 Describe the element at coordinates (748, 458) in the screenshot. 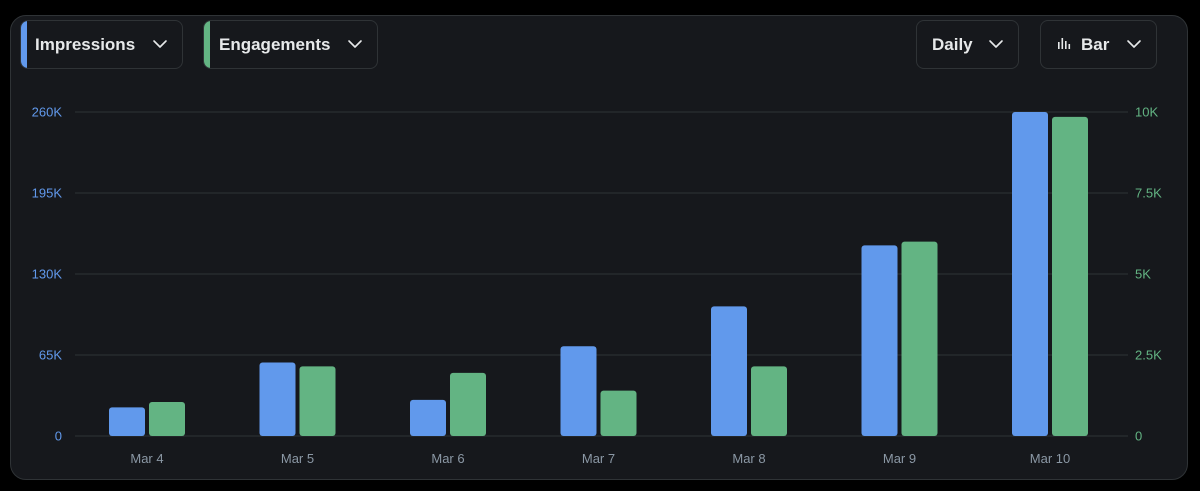

I see `x-tick-label: Mar 8` at that location.